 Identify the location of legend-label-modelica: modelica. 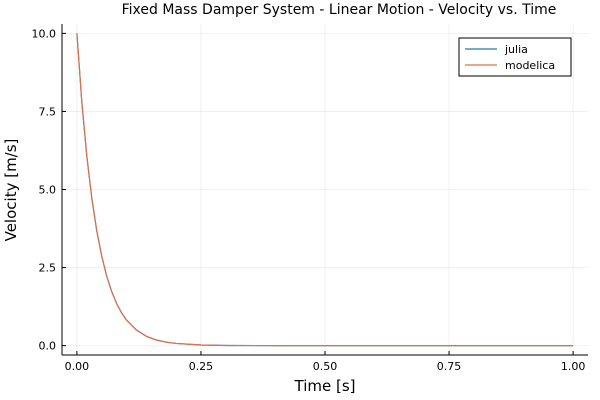
(530, 65).